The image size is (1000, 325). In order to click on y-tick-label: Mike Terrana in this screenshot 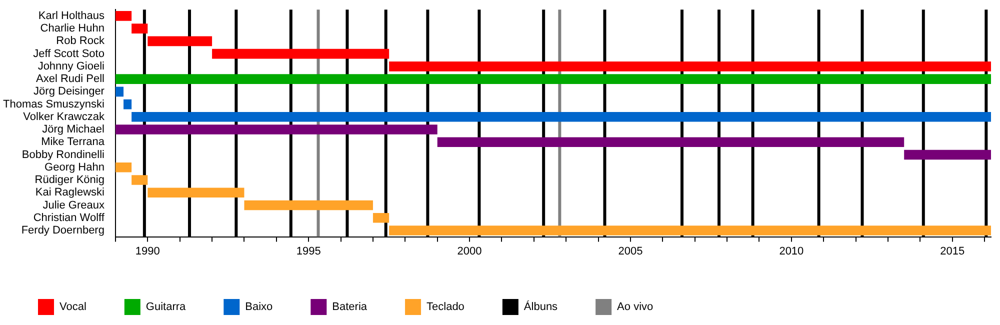, I will do `click(73, 142)`.